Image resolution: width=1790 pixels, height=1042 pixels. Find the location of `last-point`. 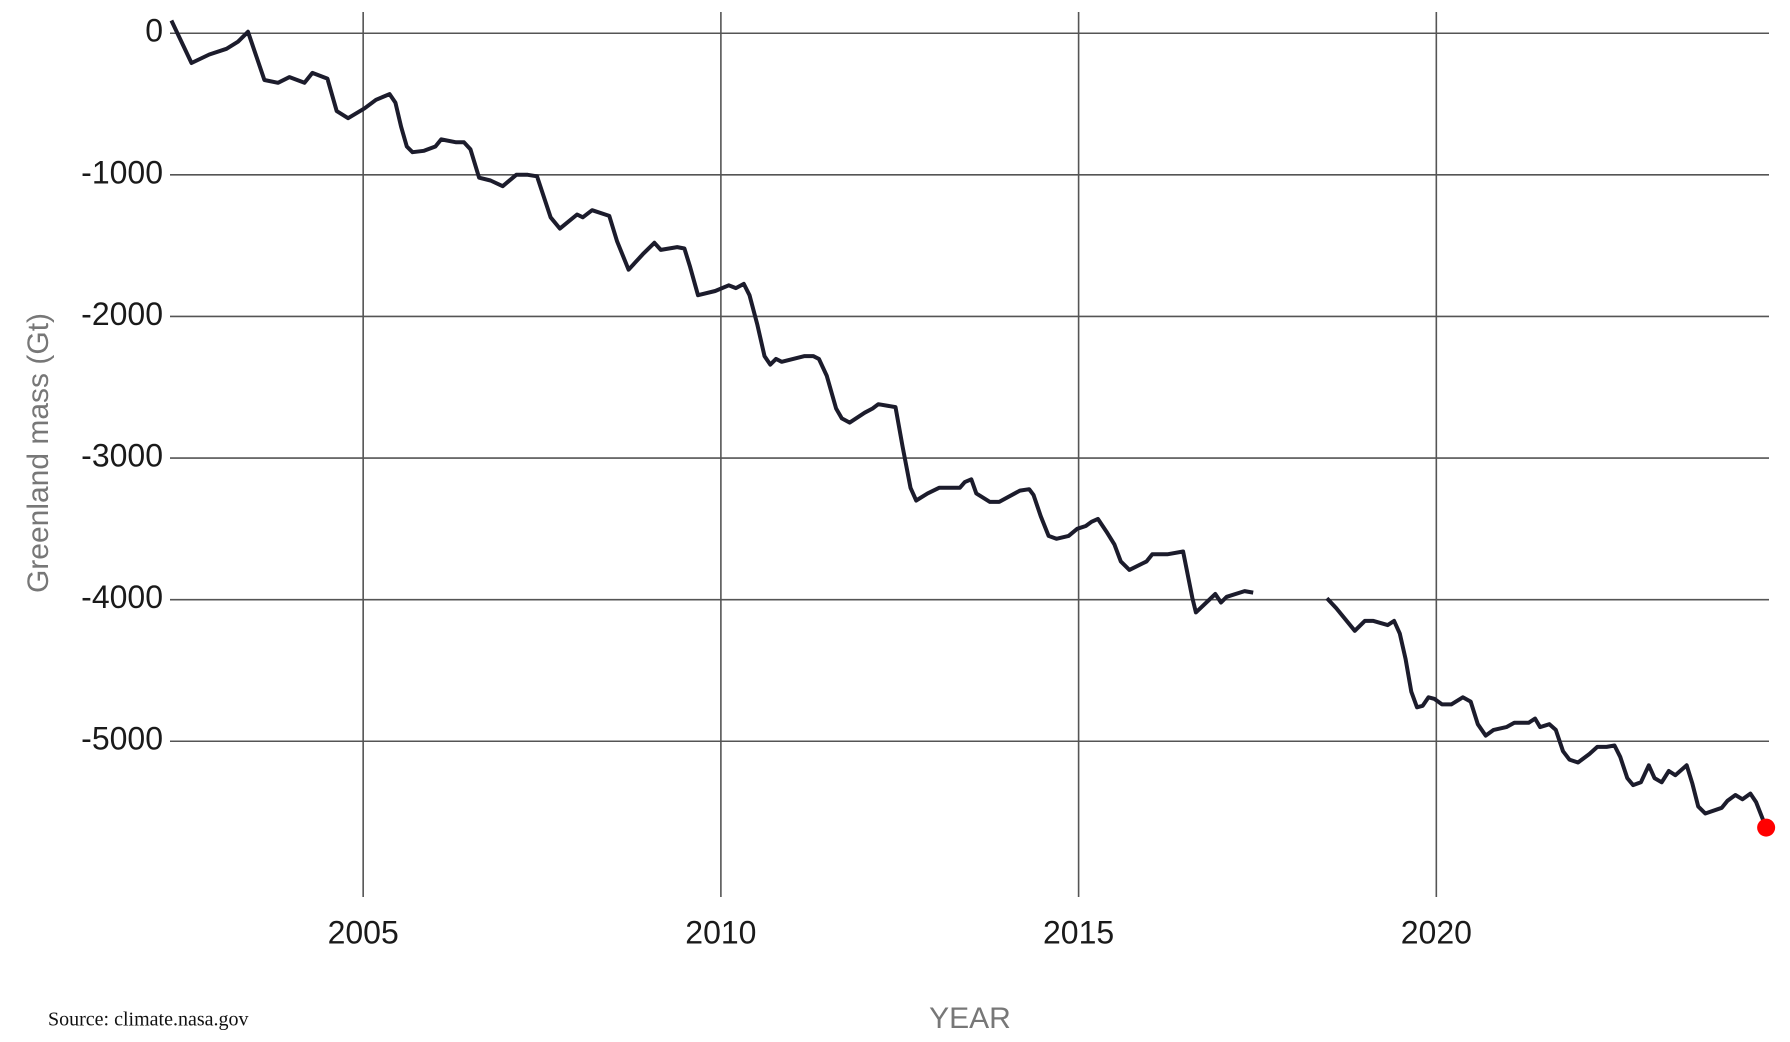

last-point is located at coordinates (1766, 827).